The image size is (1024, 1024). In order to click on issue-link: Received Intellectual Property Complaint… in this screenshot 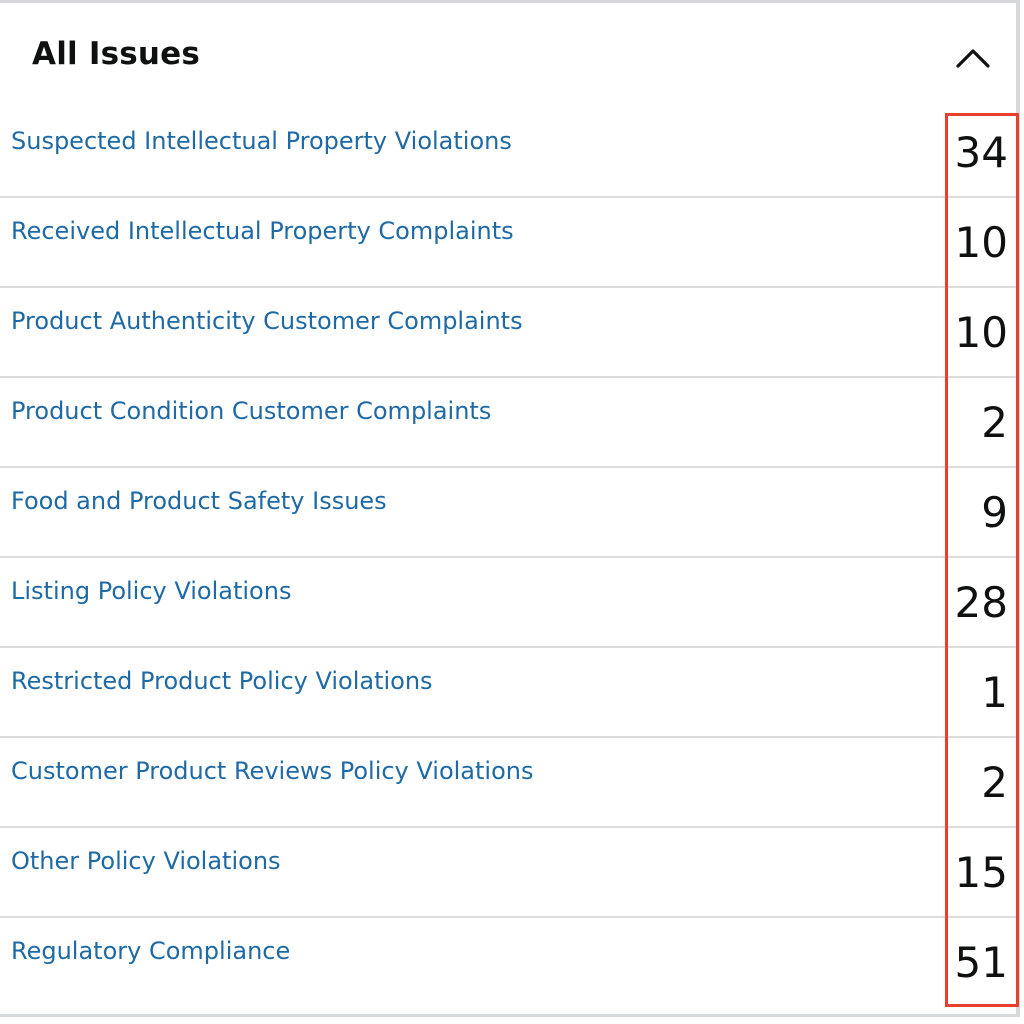, I will do `click(262, 231)`.